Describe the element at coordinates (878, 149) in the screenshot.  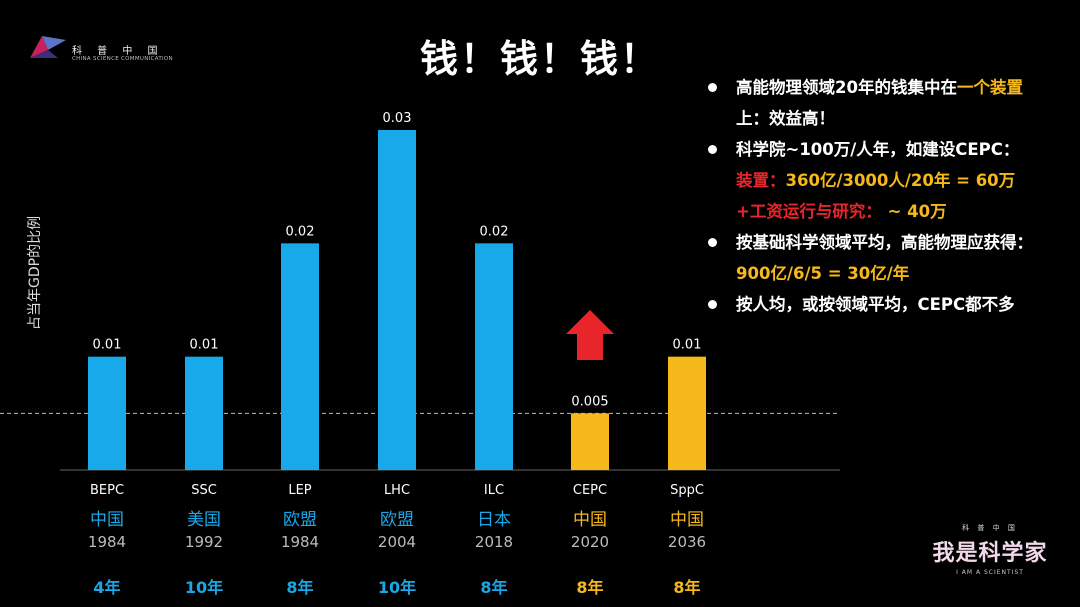
I see `bullet-text: 科学院~100万/人年，如建设CEPC：` at that location.